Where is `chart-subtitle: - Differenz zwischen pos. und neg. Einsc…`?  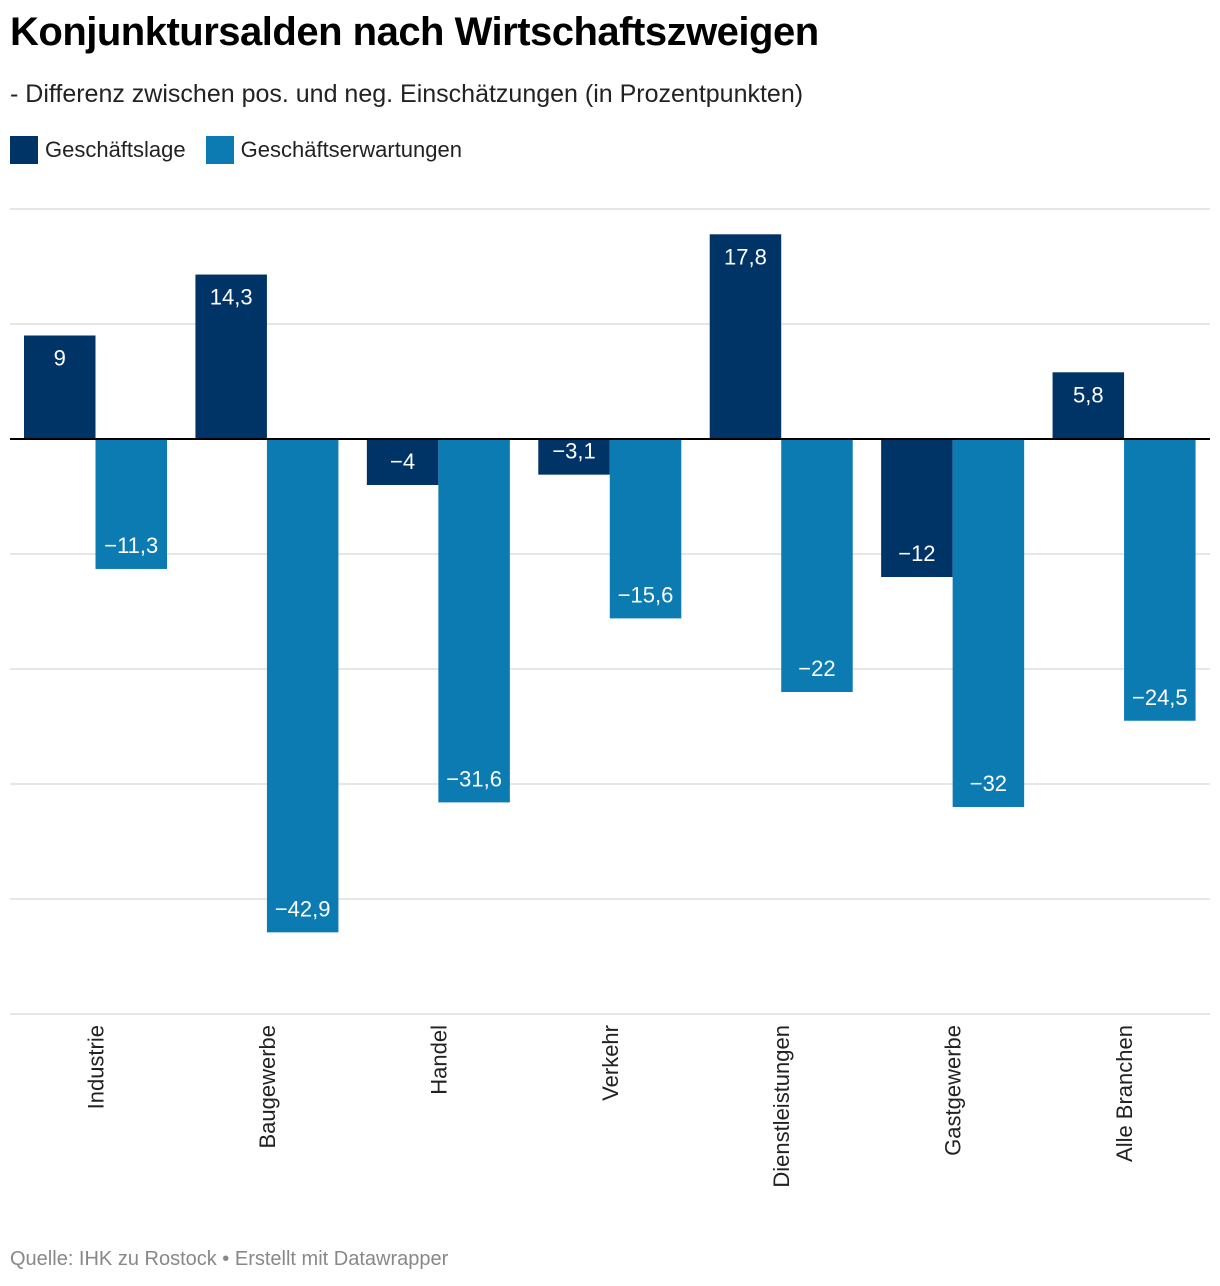 chart-subtitle: - Differenz zwischen pos. und neg. Einsc… is located at coordinates (407, 94).